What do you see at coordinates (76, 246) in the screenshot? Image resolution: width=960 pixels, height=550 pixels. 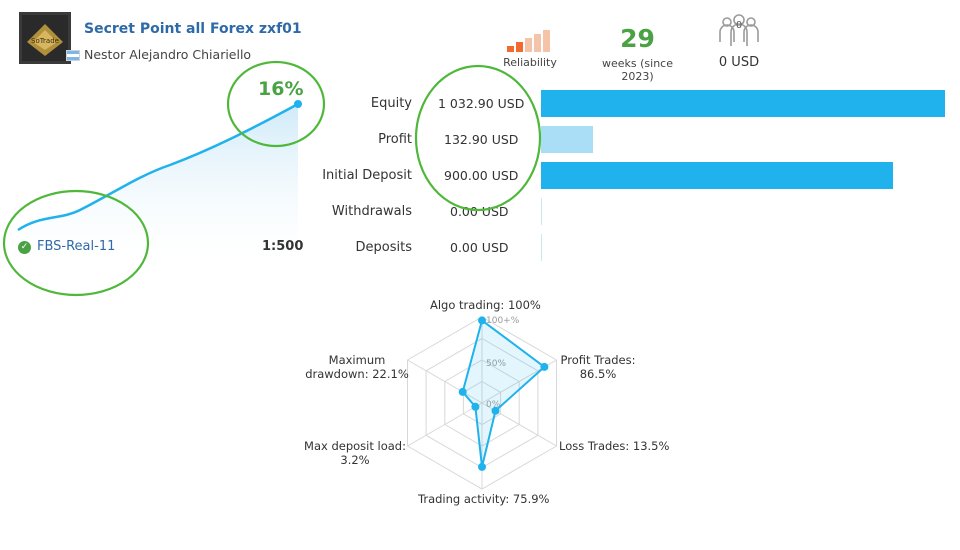 I see `server-name: FBS-Real-11` at bounding box center [76, 246].